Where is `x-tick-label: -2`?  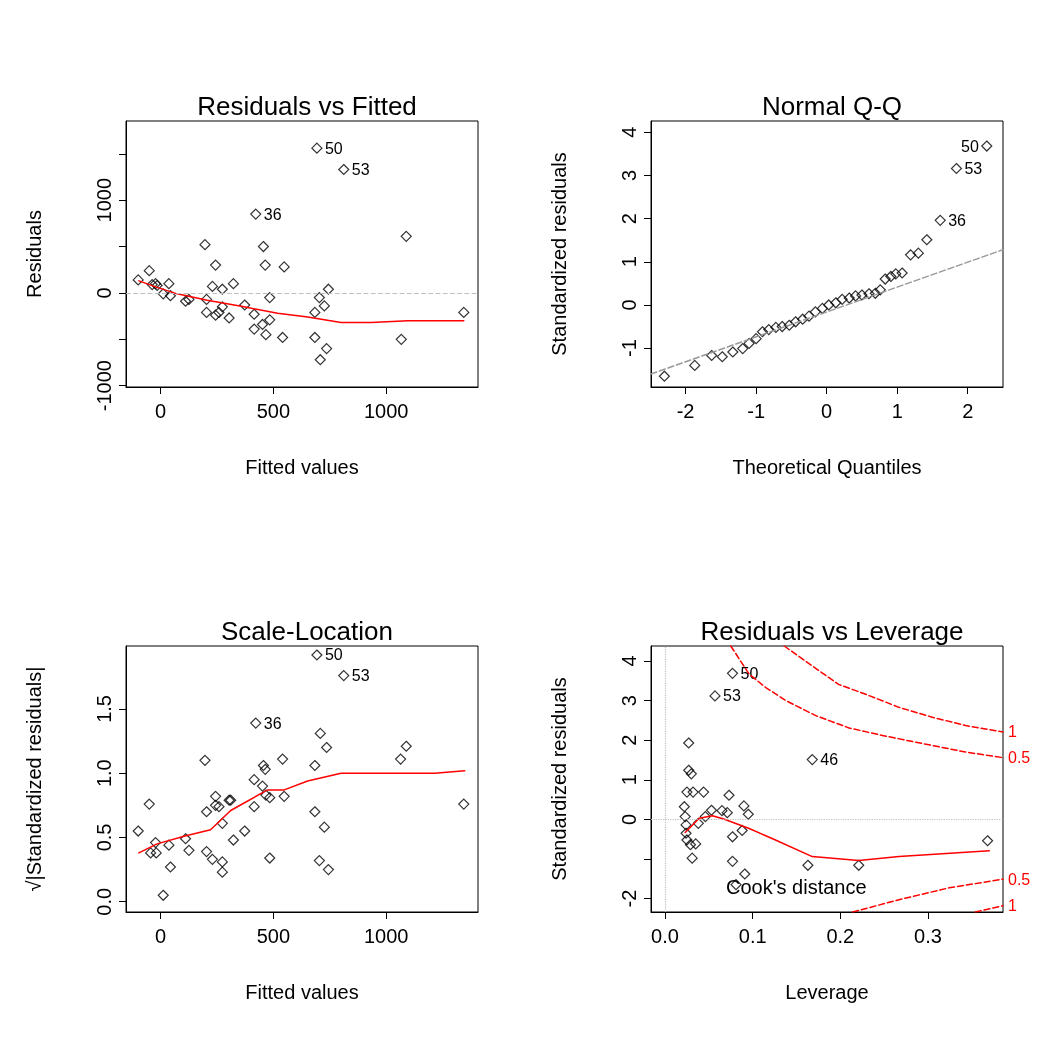
x-tick-label: -2 is located at coordinates (685, 411).